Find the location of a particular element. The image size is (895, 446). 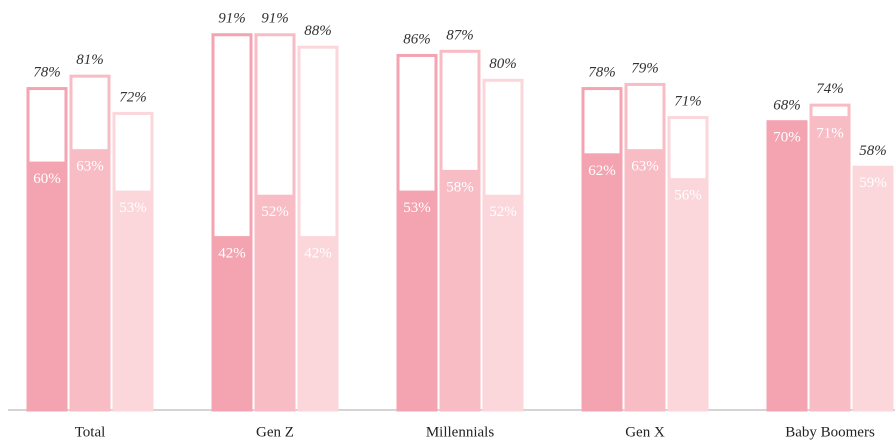

outline-value-label: 72% is located at coordinates (133, 97).